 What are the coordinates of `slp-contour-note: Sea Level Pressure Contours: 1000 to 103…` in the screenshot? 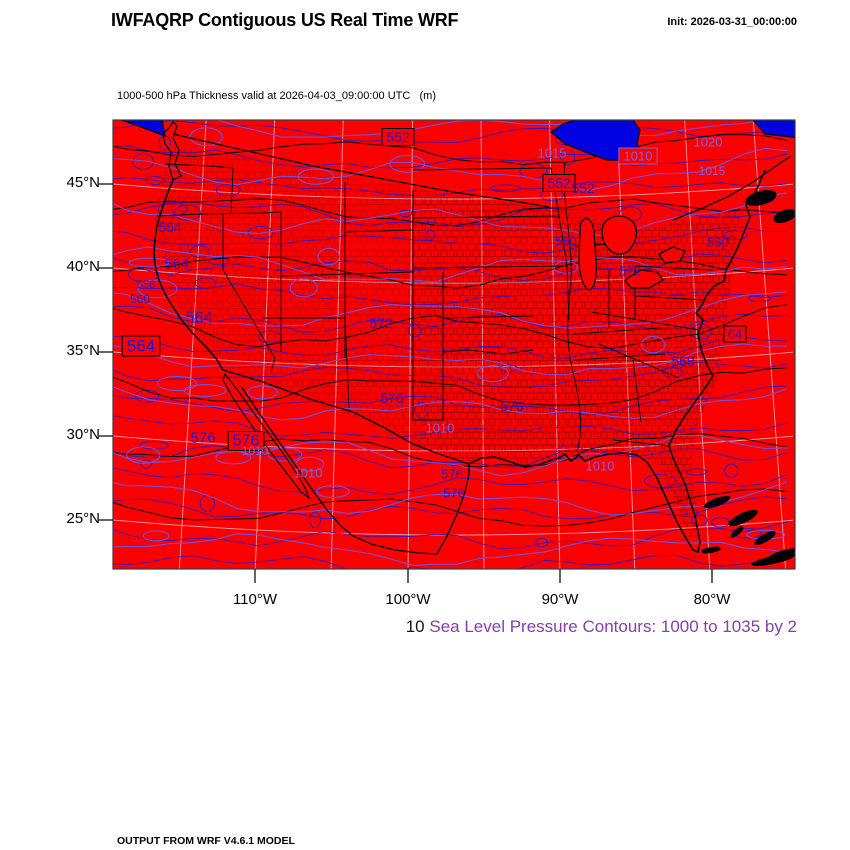 It's located at (613, 626).